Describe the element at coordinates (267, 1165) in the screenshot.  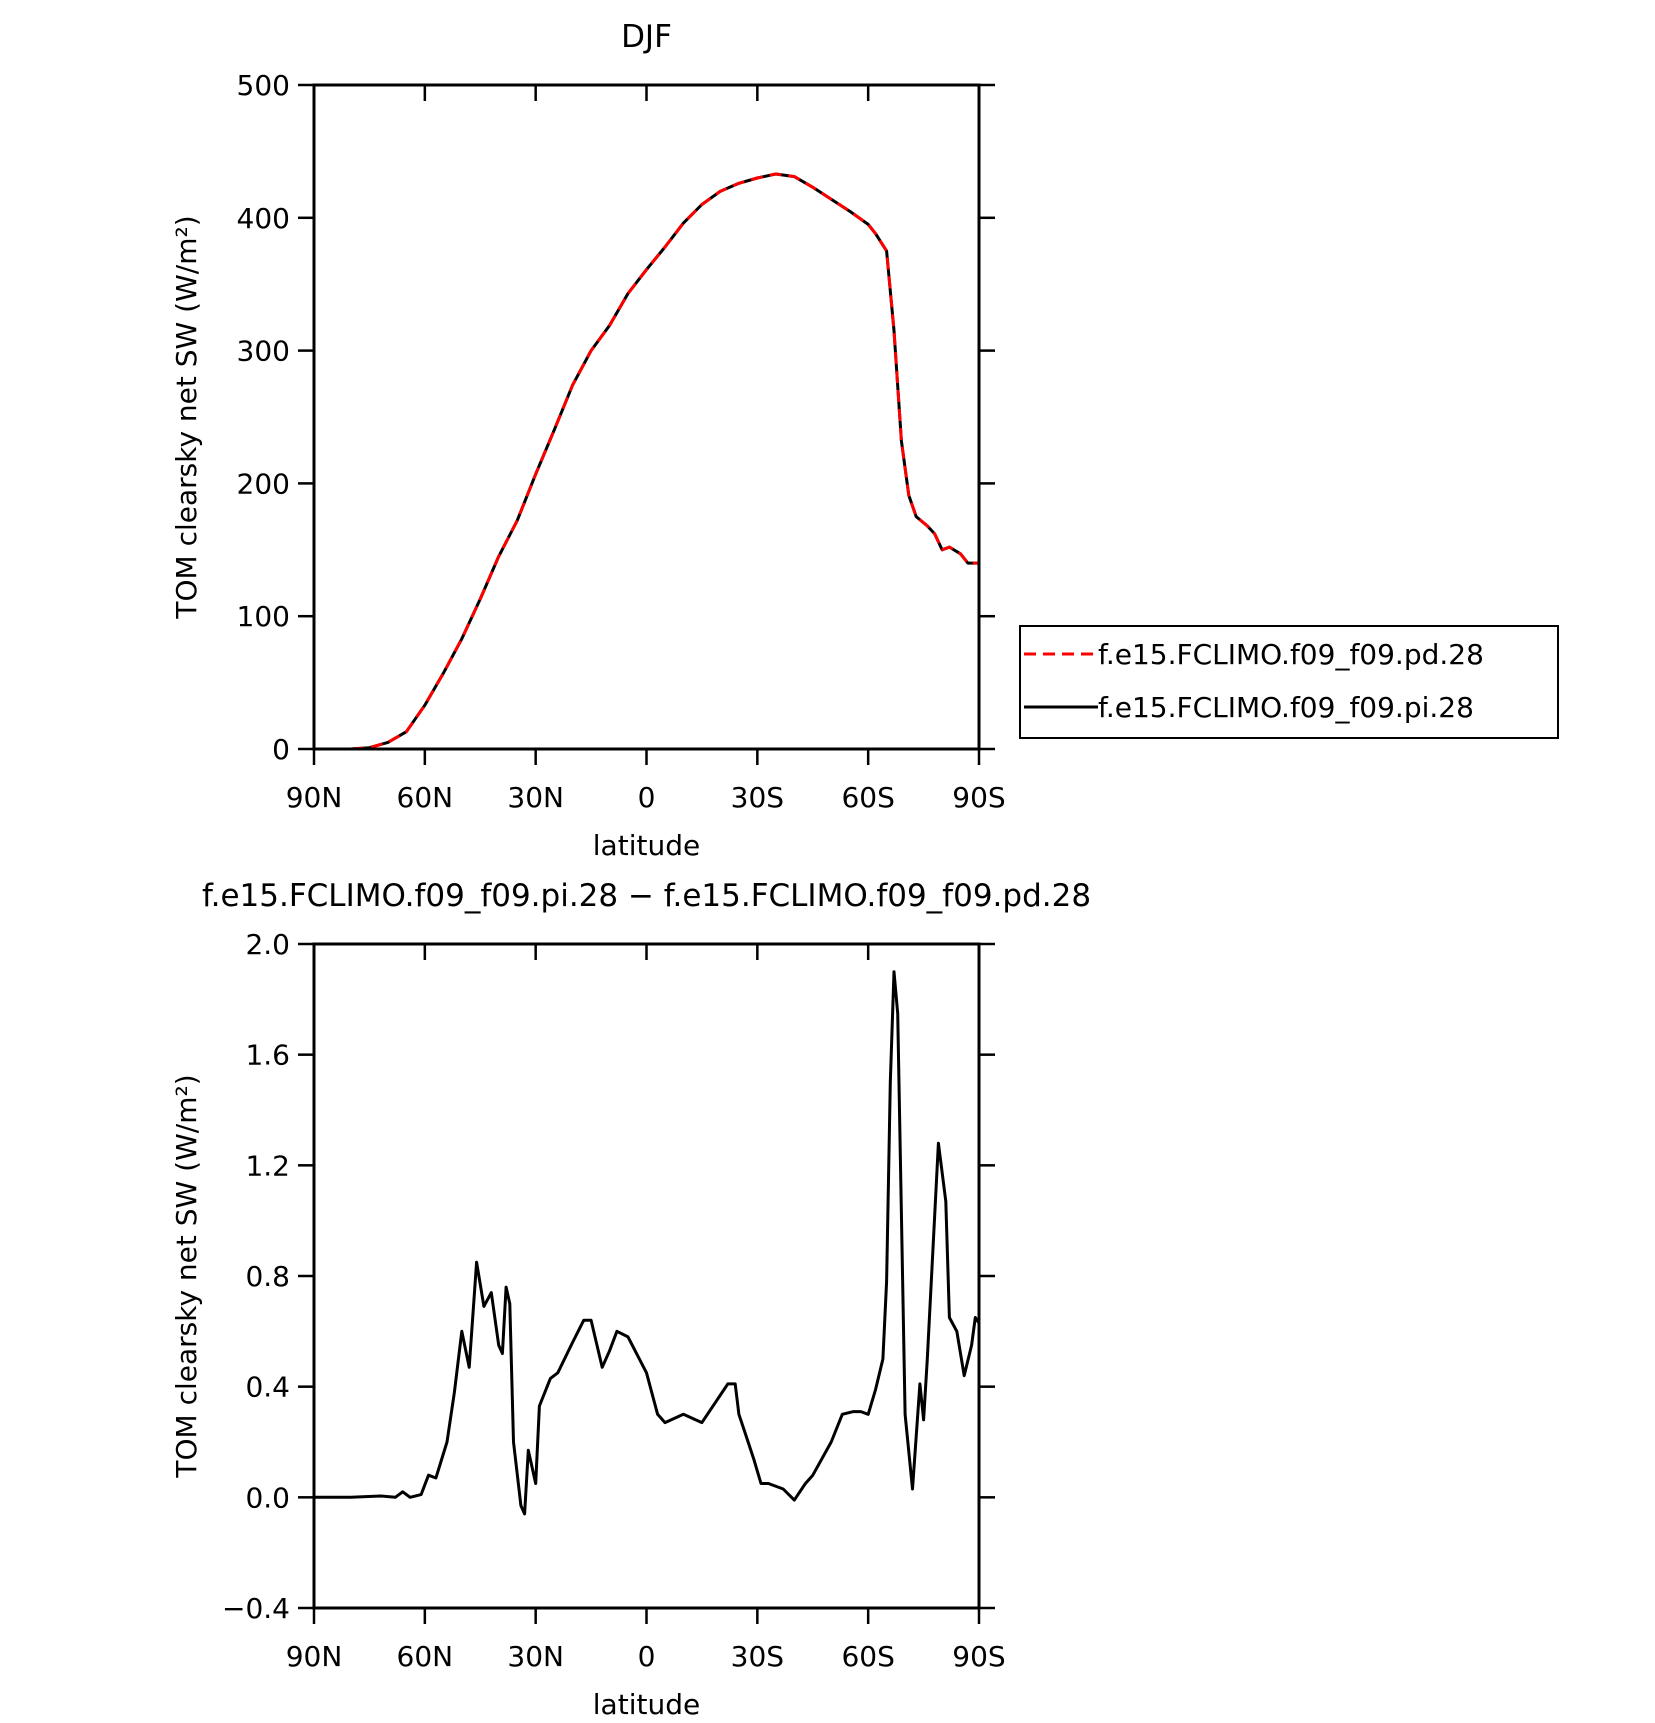
I see `y-tick-label: 1.2` at that location.